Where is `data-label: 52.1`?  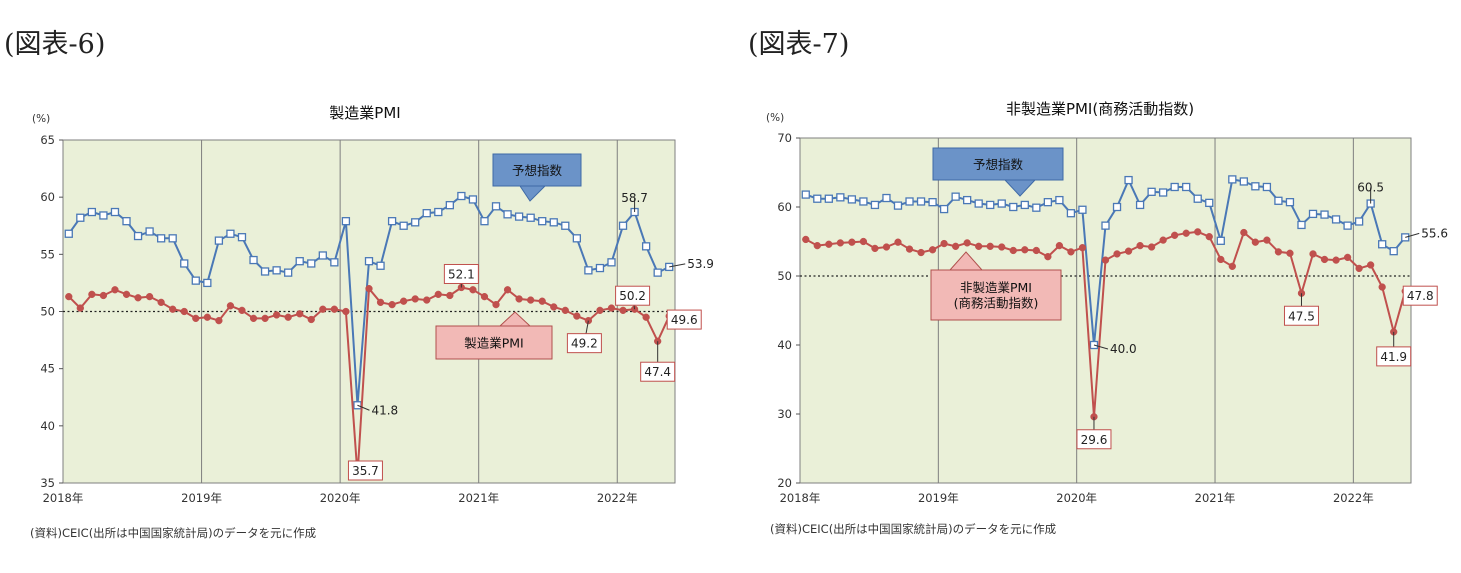 data-label: 52.1 is located at coordinates (461, 274).